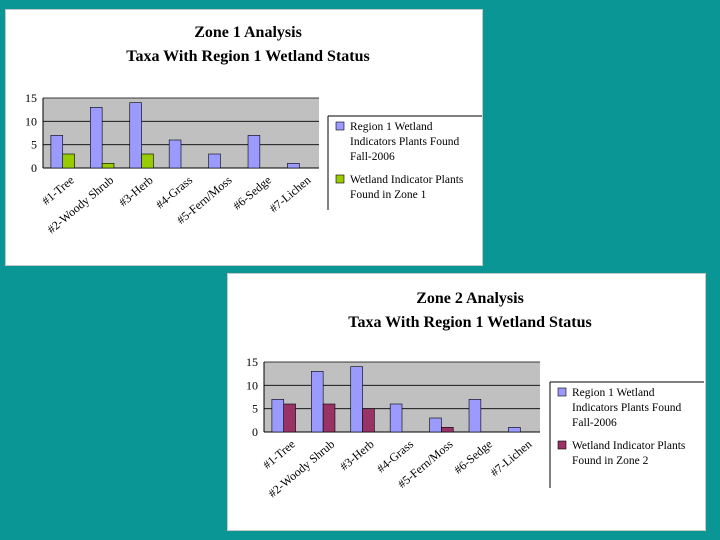  Describe the element at coordinates (610, 461) in the screenshot. I see `legend-label: Found in Zone 2` at that location.